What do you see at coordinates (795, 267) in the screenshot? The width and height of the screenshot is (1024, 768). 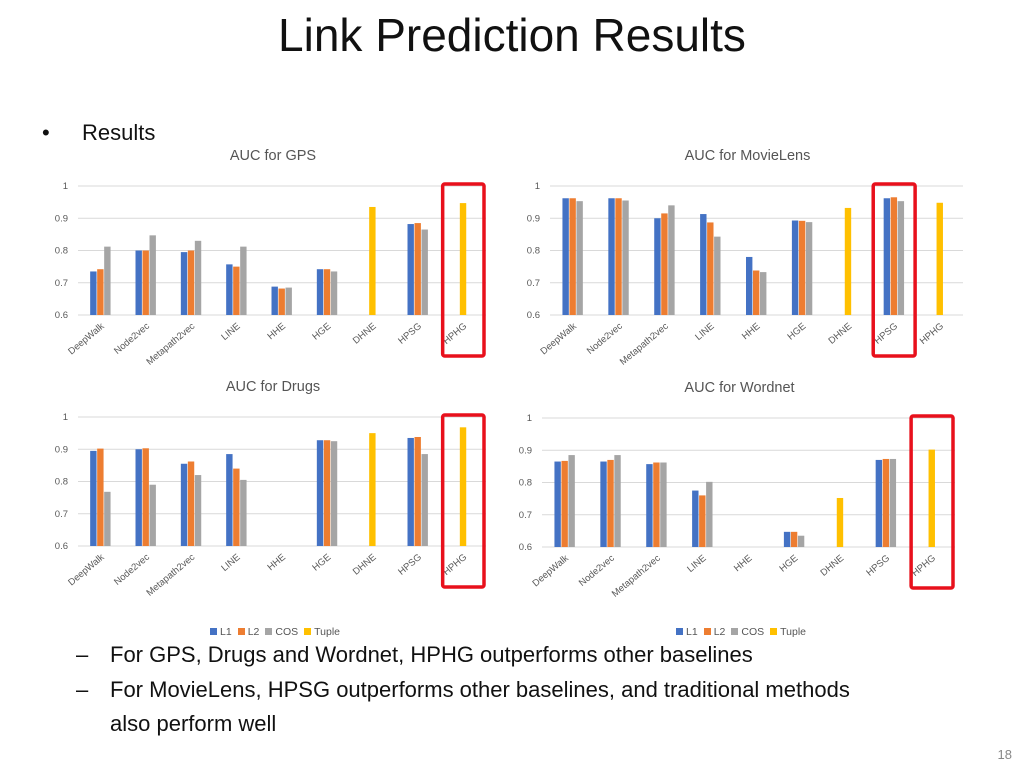 I see `bar-l1-hge` at bounding box center [795, 267].